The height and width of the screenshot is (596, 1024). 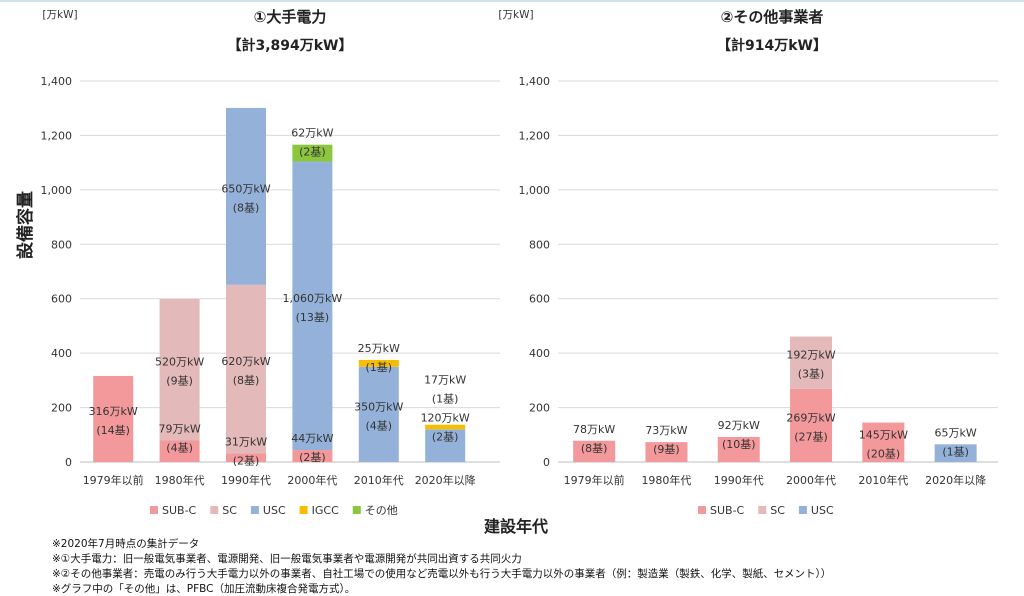 I want to click on data-label-value: 17万kW, so click(x=445, y=379).